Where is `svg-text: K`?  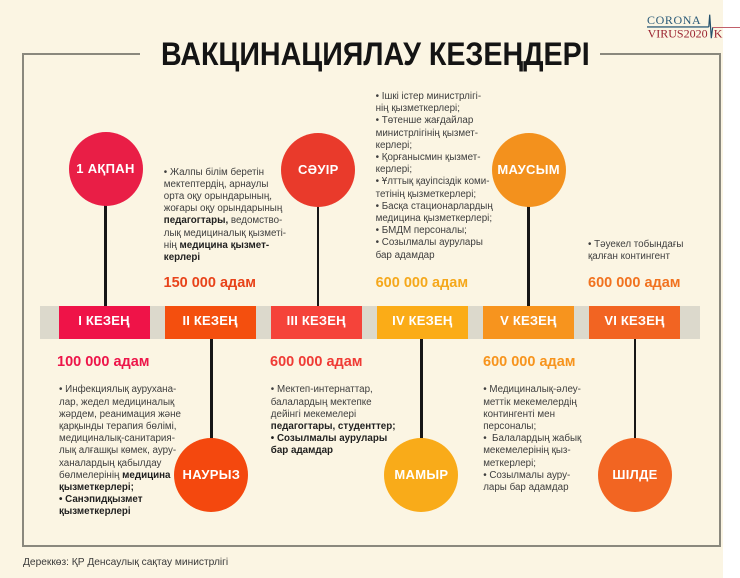 svg-text: K is located at coordinates (718, 33).